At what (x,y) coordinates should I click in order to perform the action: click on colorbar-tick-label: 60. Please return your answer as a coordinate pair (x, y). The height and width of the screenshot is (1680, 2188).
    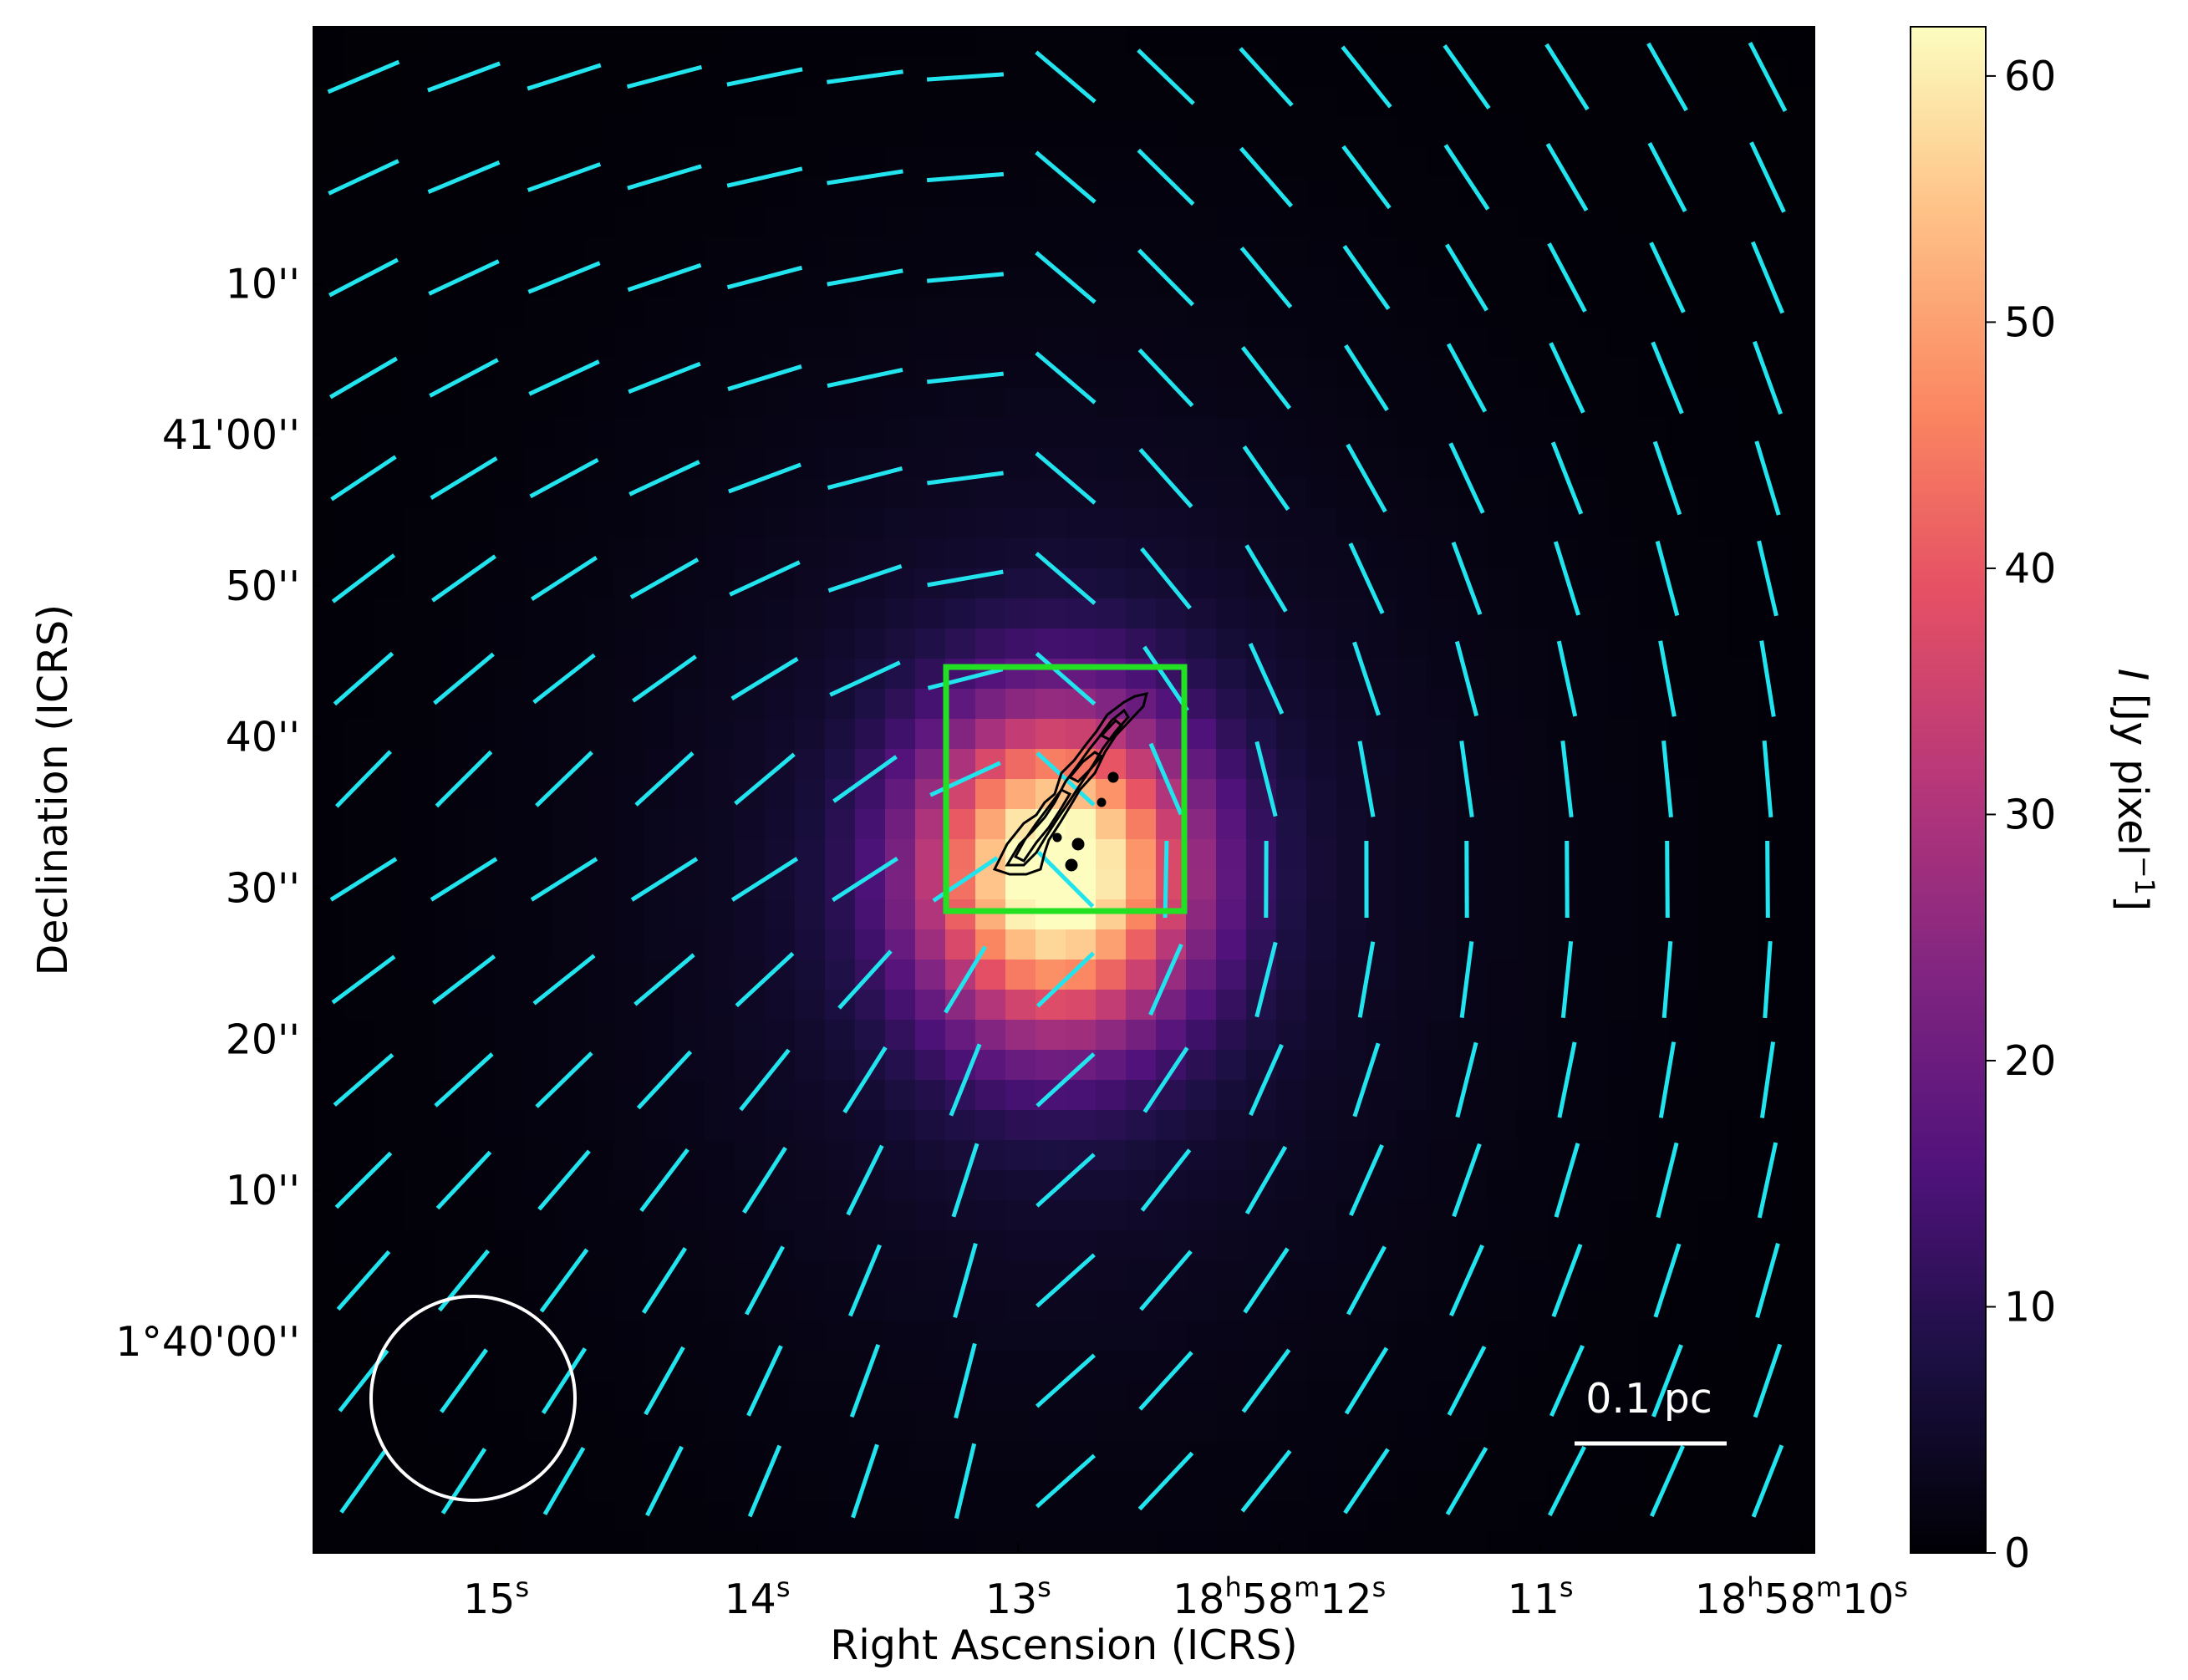
    Looking at the image, I should click on (2030, 76).